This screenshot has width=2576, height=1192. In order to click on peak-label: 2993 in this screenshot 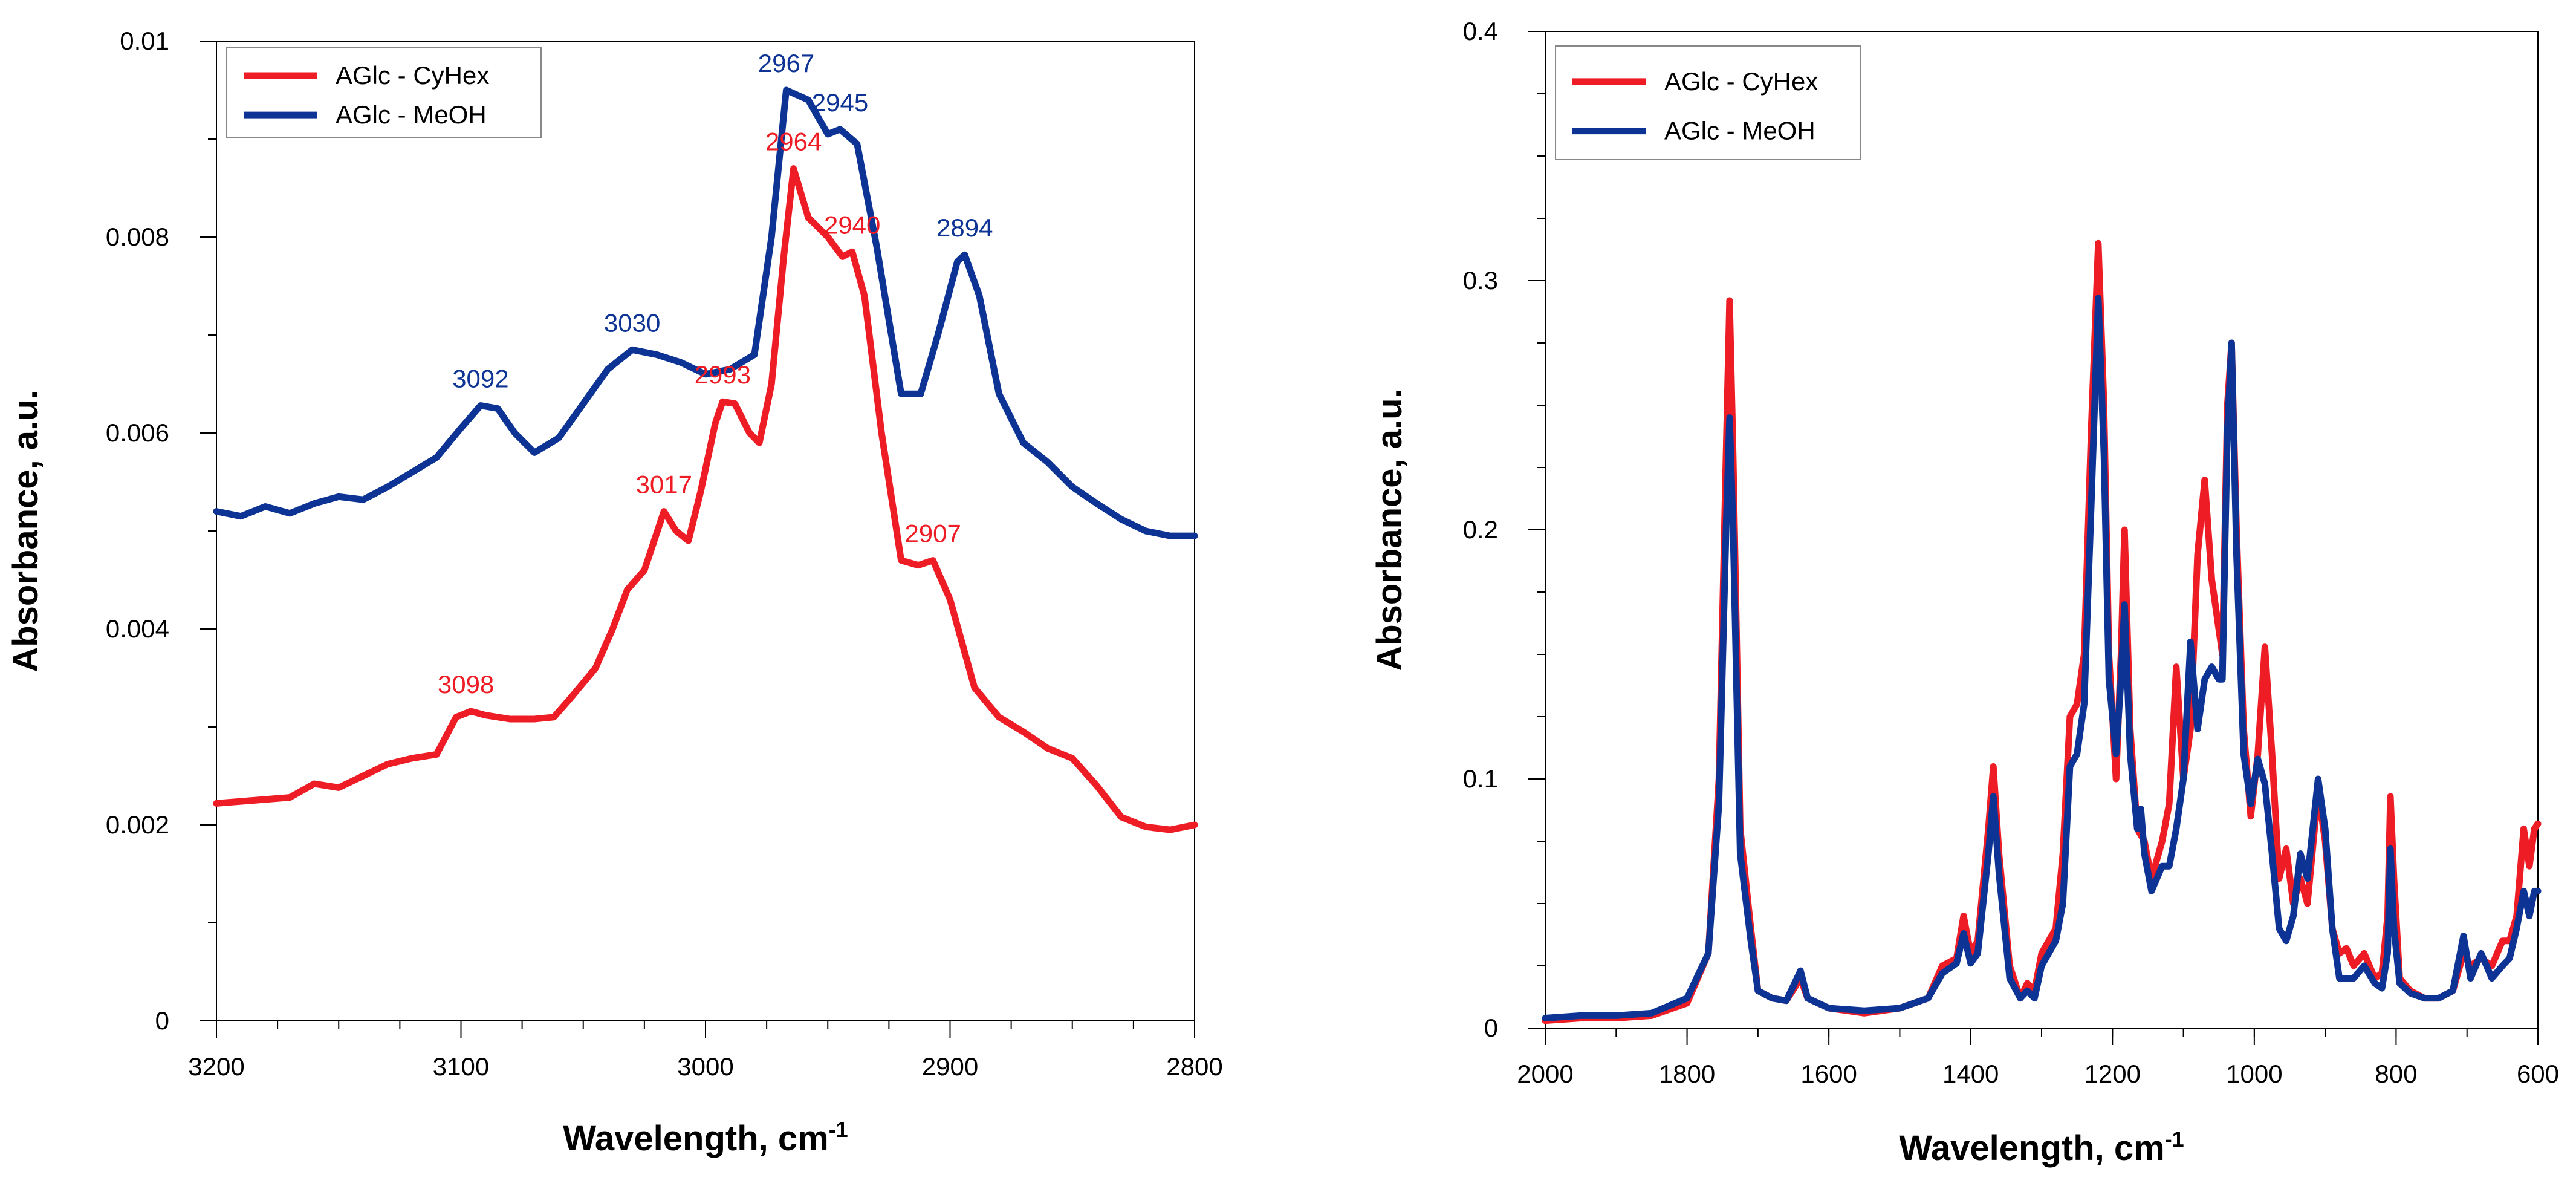, I will do `click(723, 374)`.